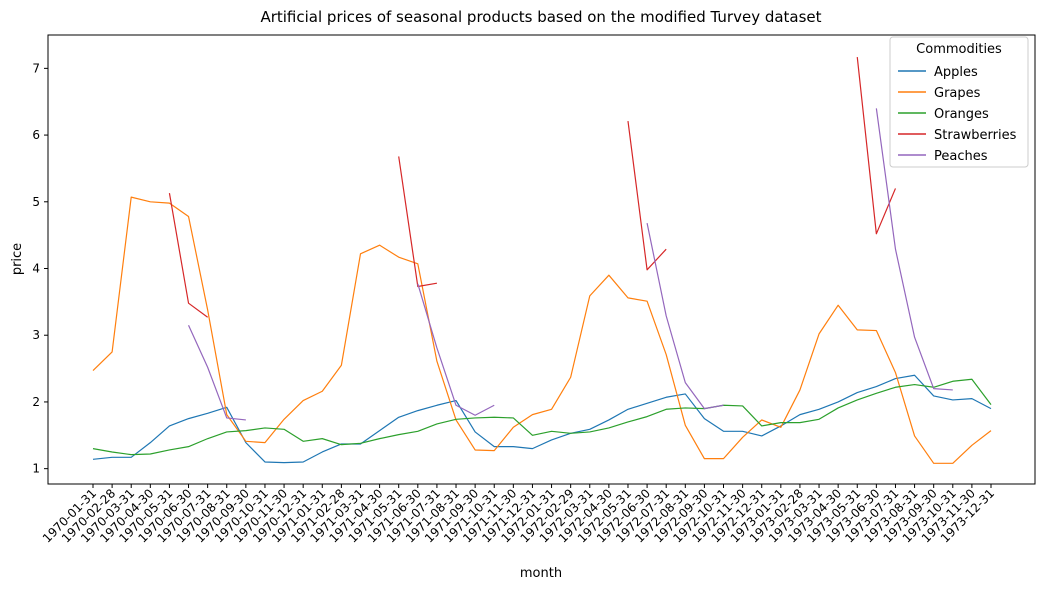 This screenshot has width=1044, height=590. I want to click on y-axis-label: price, so click(17, 259).